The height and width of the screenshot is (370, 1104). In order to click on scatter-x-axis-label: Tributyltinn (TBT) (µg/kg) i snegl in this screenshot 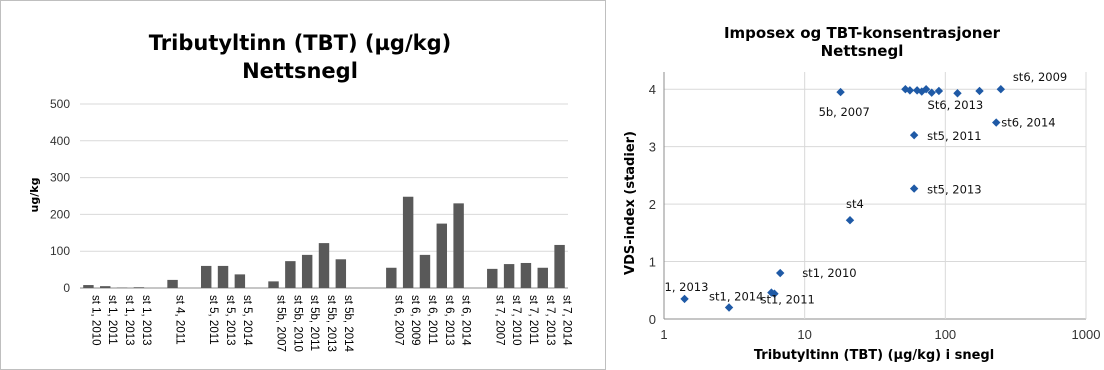, I will do `click(874, 355)`.